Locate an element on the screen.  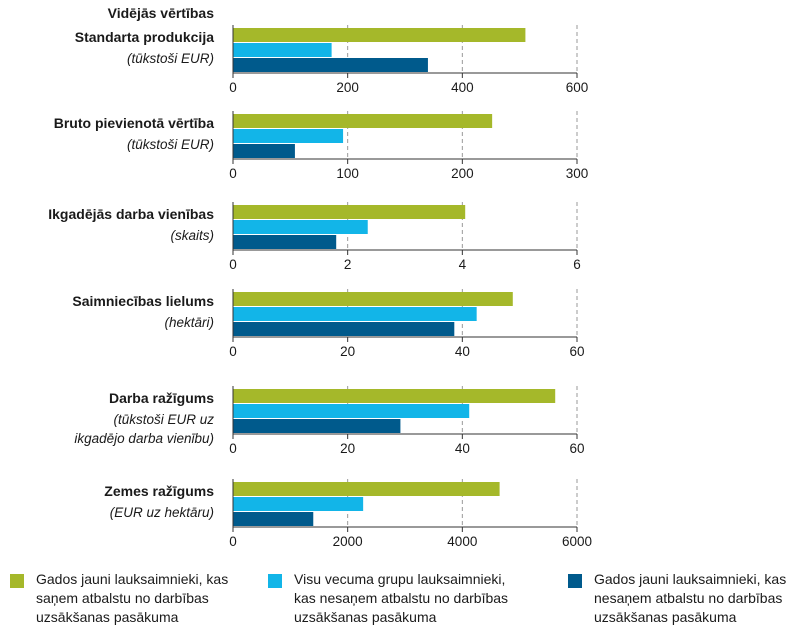
panel-unit: ikgadējo darba vienību) is located at coordinates (144, 438).